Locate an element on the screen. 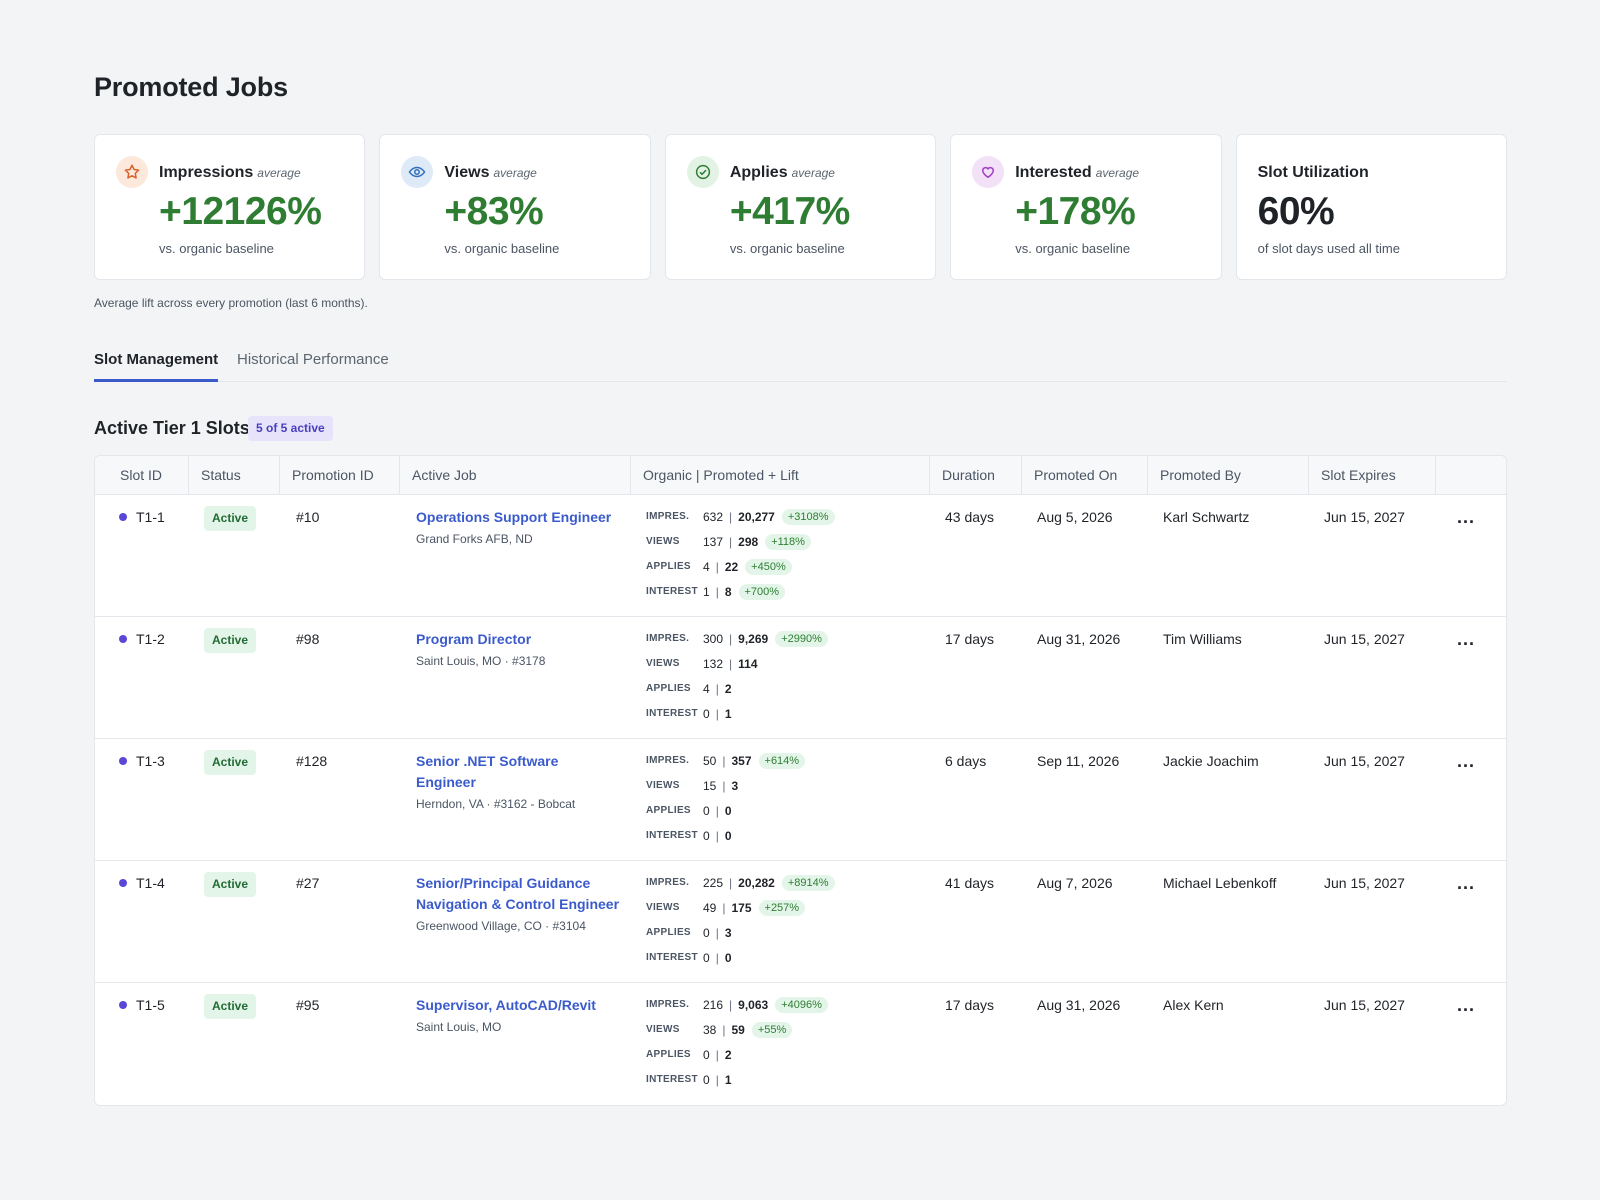 The width and height of the screenshot is (1600, 1200). metric-line: INTEREST 0 | 0 is located at coordinates (725, 835).